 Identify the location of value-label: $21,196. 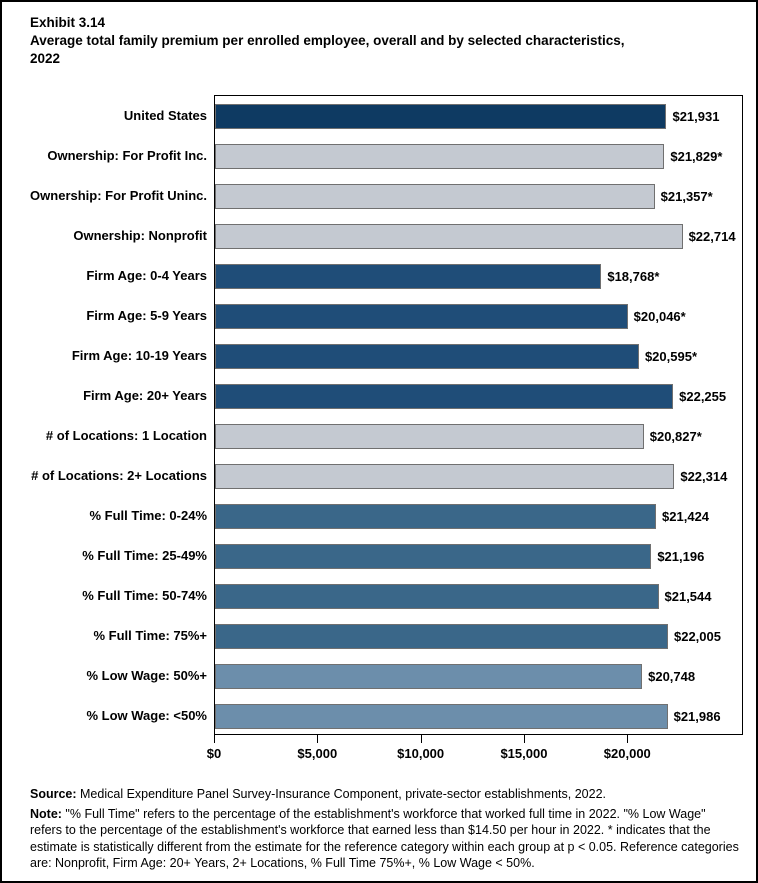
(681, 556).